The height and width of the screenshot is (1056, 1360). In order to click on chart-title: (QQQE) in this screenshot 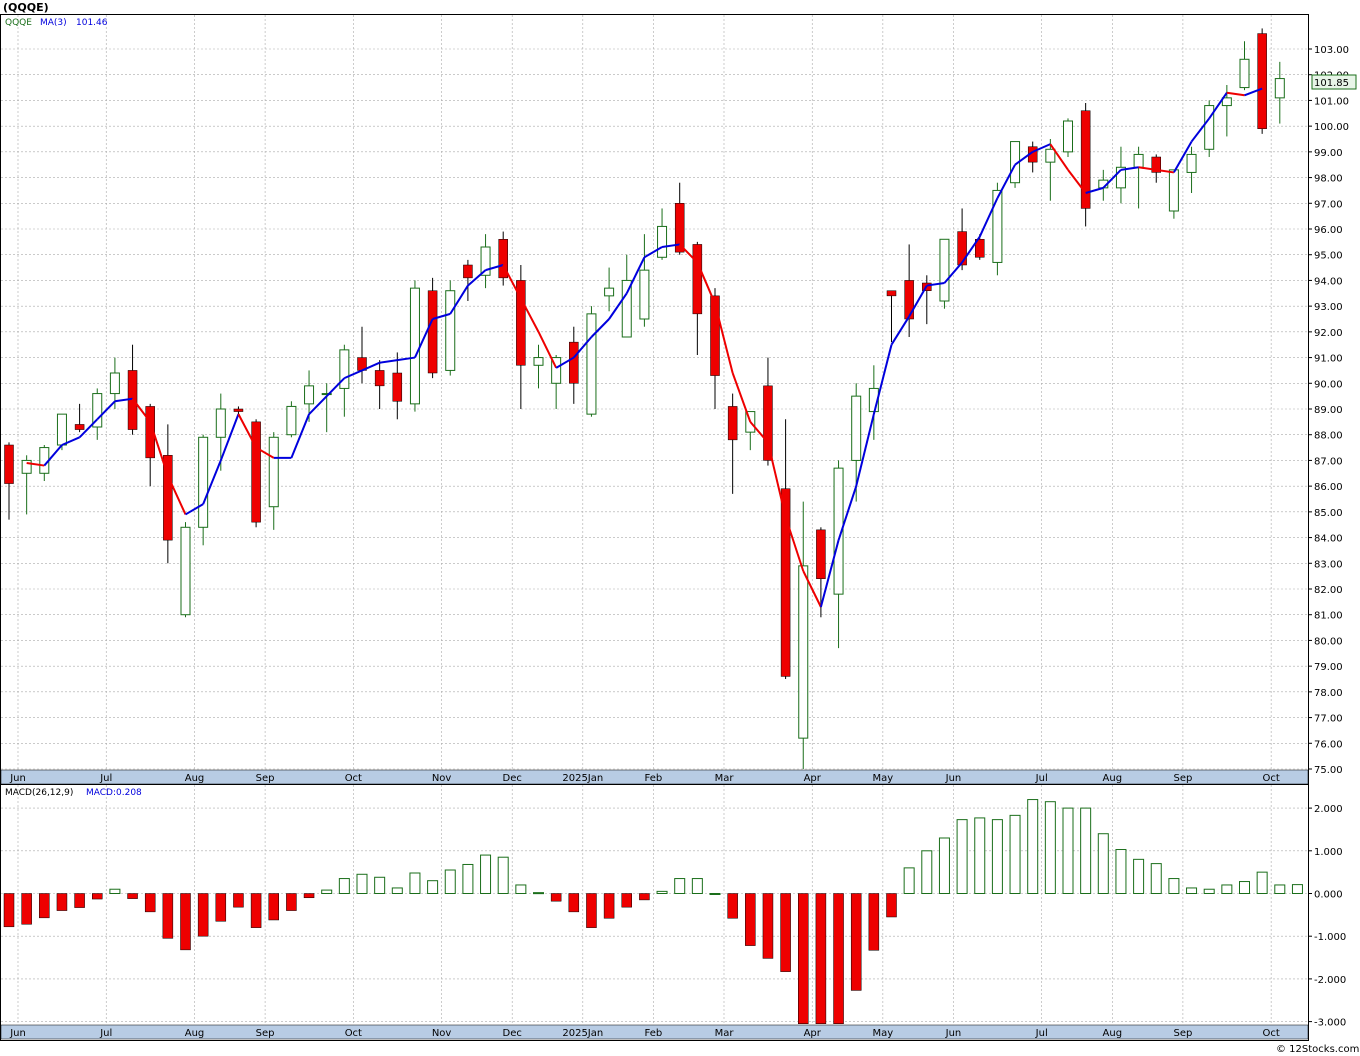, I will do `click(26, 7)`.